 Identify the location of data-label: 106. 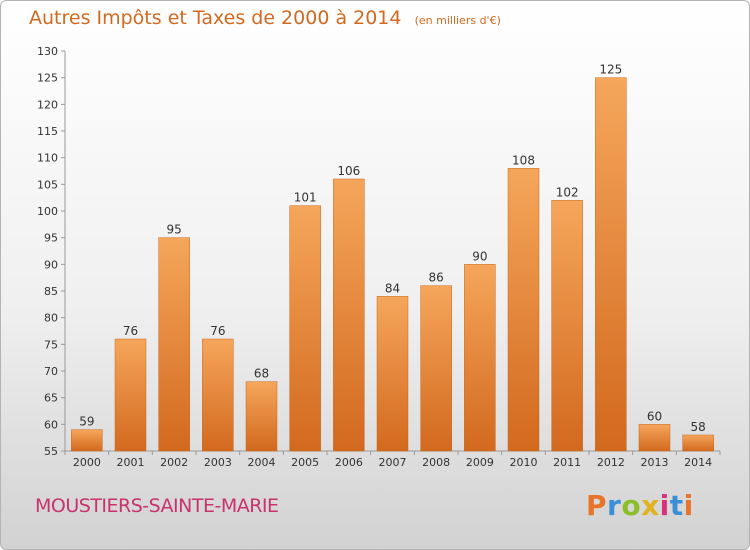
(348, 171).